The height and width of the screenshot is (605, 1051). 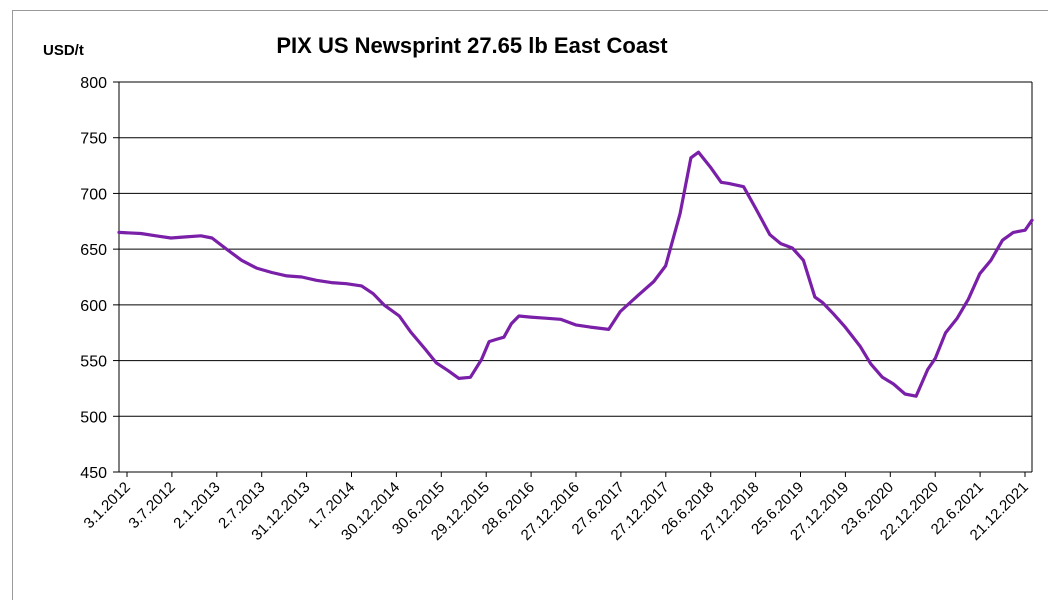 I want to click on y-tick-label: 450, so click(x=93, y=473).